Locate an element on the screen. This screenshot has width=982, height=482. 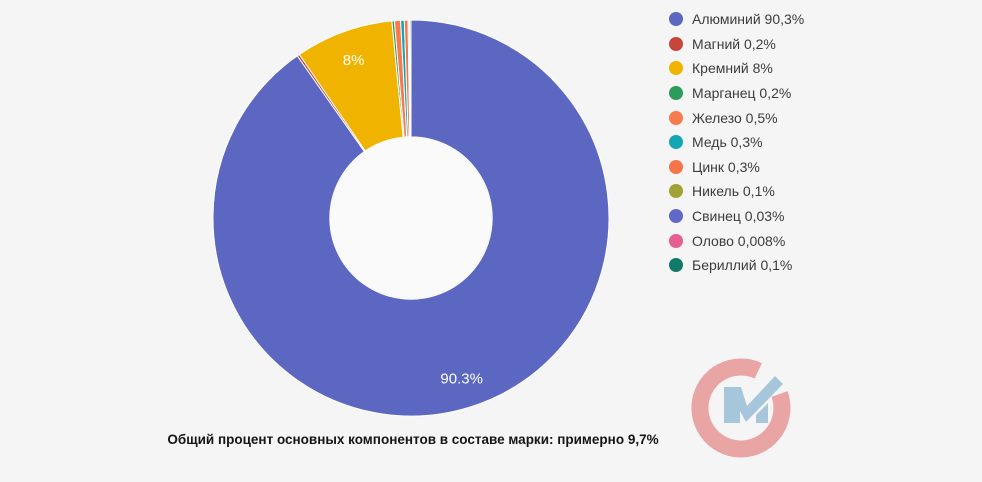
legend-item-2: Кремний 8% is located at coordinates (736, 68).